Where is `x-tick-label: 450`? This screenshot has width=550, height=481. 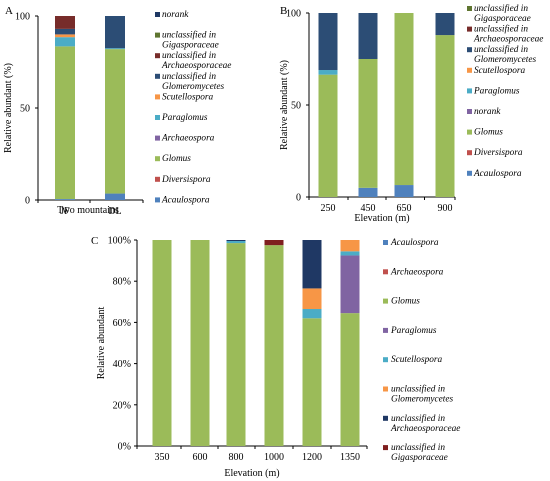 x-tick-label: 450 is located at coordinates (368, 208).